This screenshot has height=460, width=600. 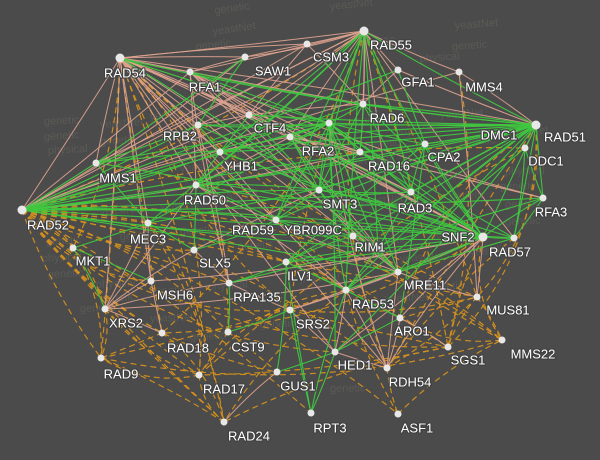 I want to click on node-rad53, so click(x=346, y=290).